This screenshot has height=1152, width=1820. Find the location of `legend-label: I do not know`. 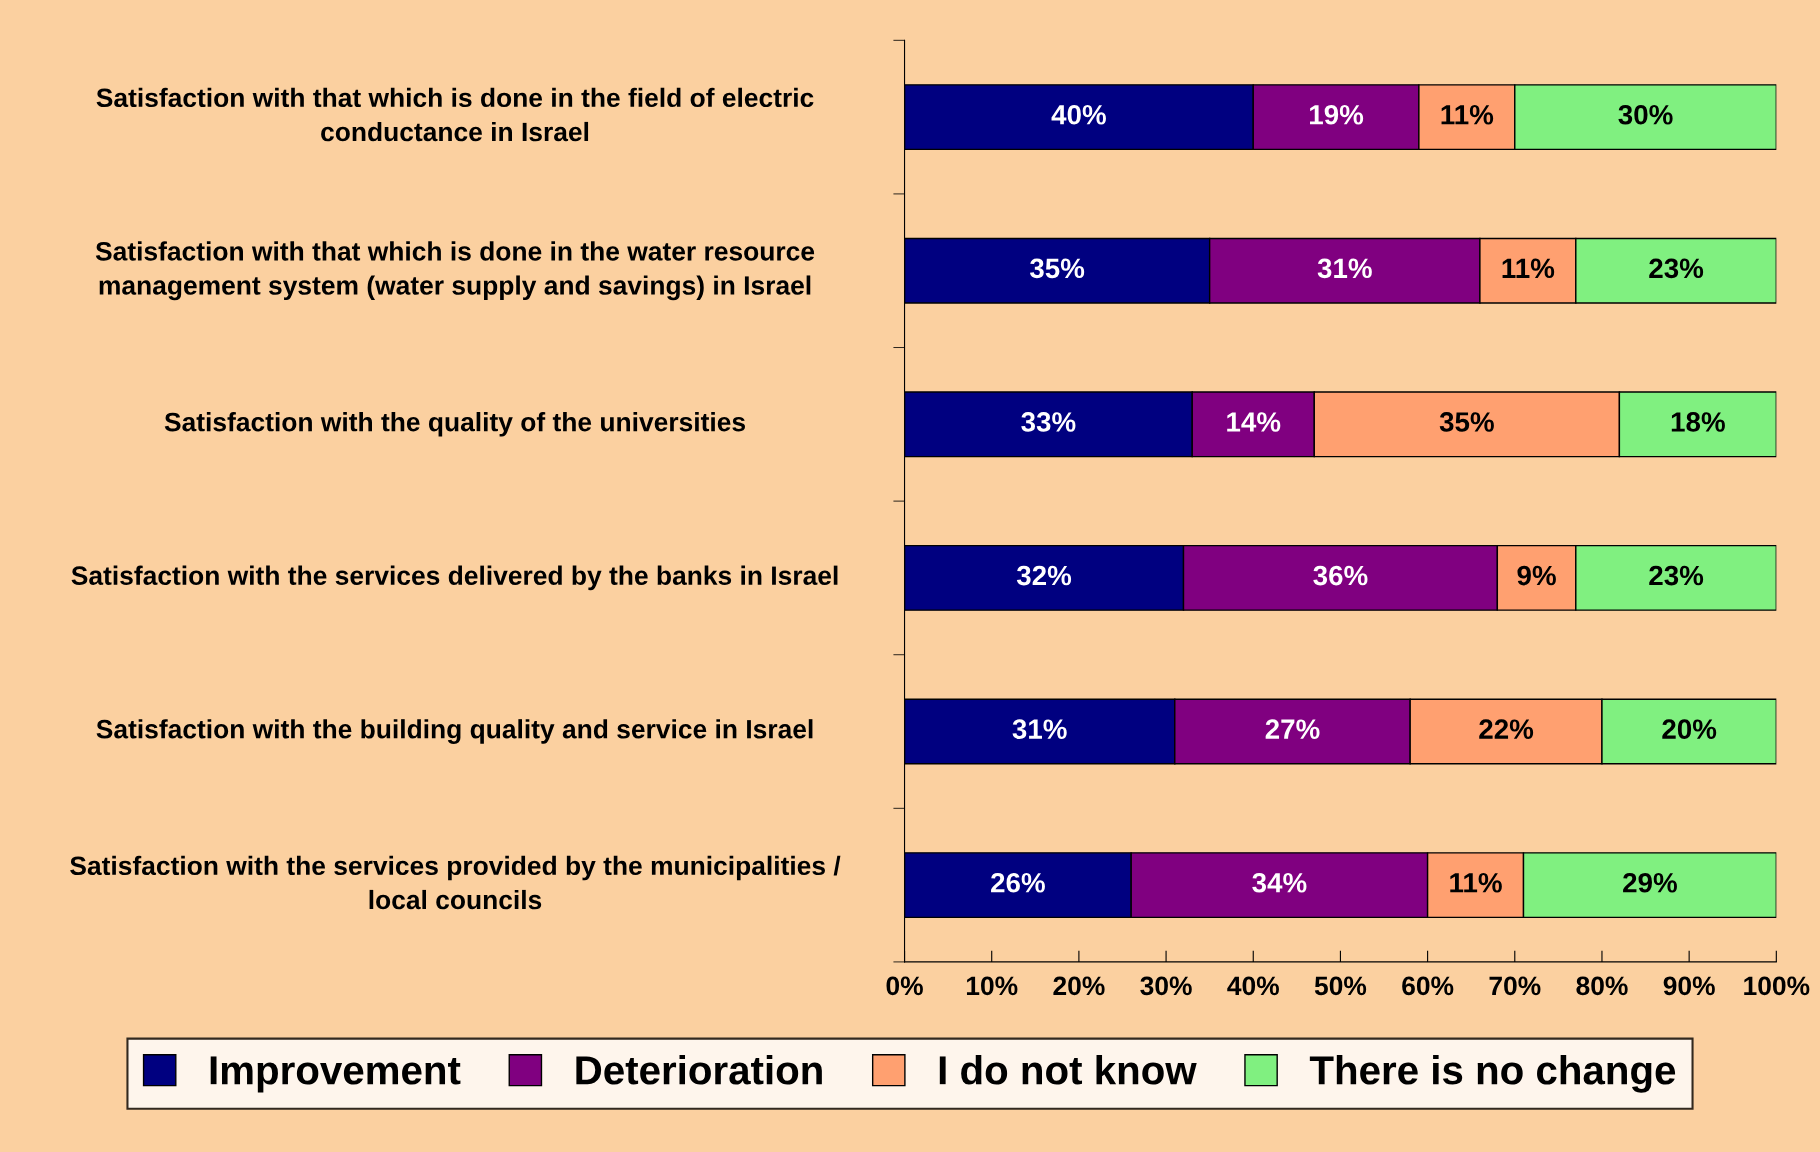

legend-label: I do not know is located at coordinates (1068, 1069).